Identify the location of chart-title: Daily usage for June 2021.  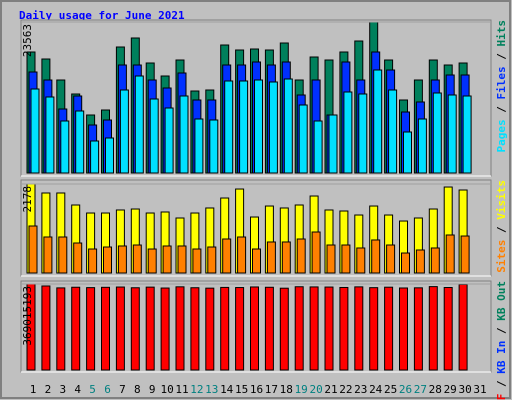
(102, 15).